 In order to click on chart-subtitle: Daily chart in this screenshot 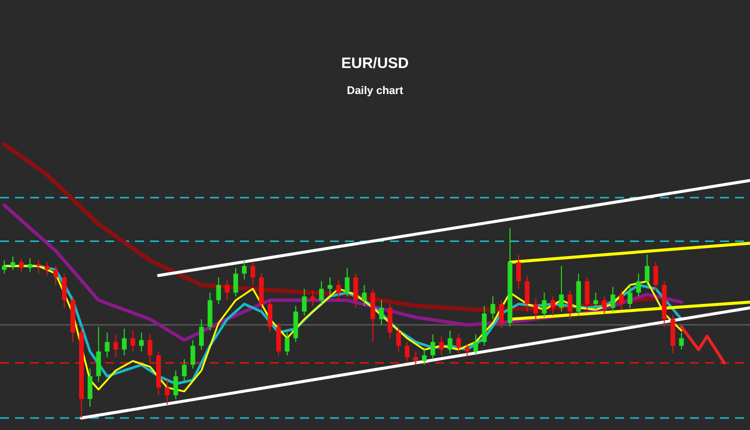, I will do `click(375, 91)`.